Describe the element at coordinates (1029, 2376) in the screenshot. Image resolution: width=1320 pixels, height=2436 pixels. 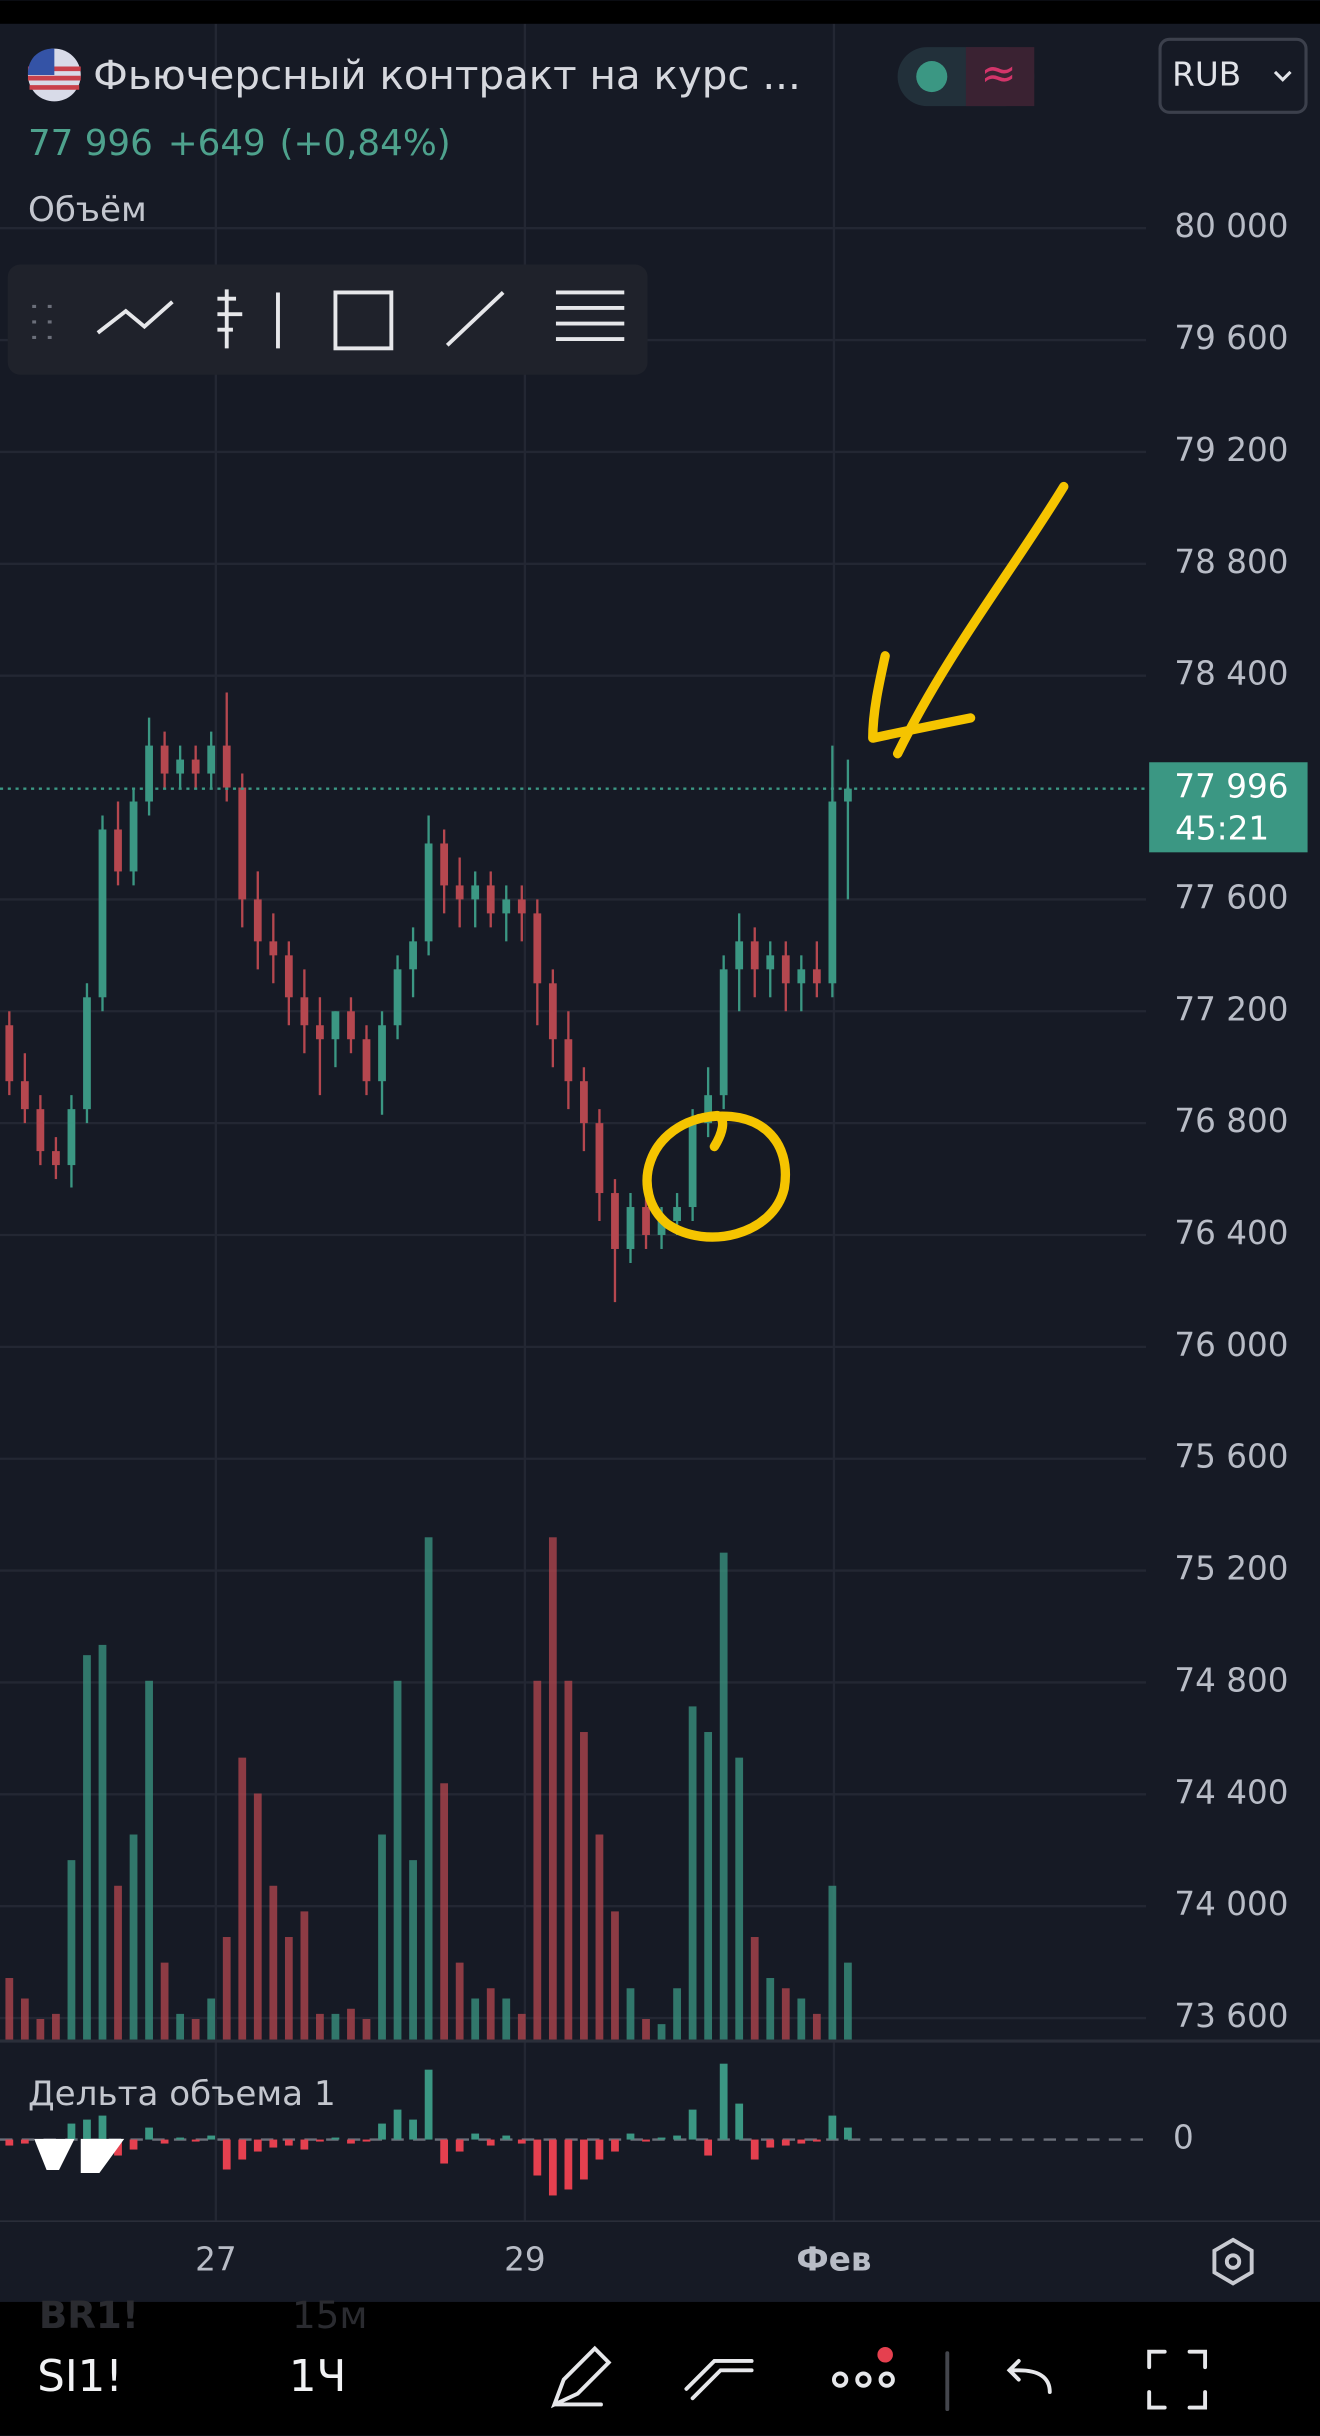
I see `undo-button` at that location.